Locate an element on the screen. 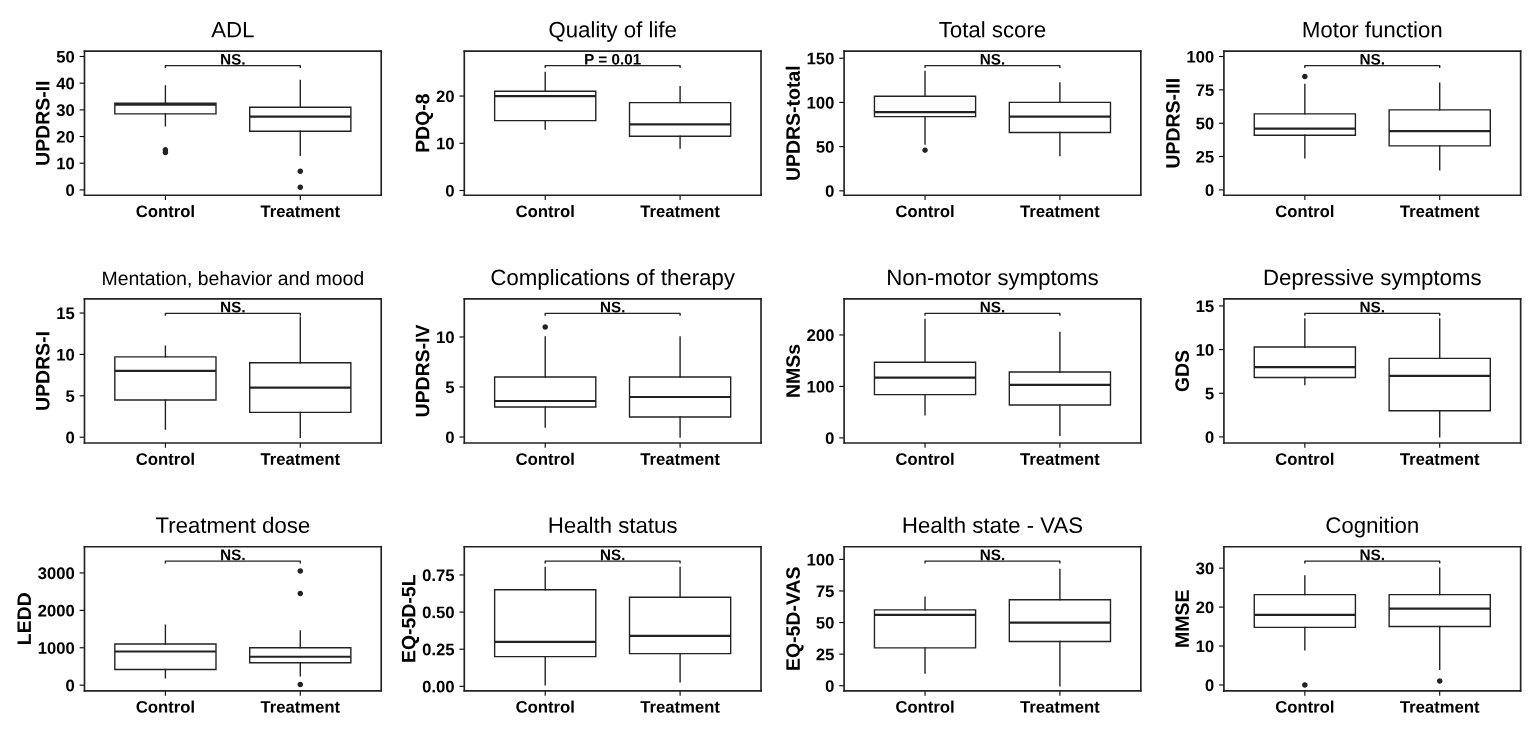 The height and width of the screenshot is (731, 1536). y-axis-title: UPDRS-IV is located at coordinates (422, 370).